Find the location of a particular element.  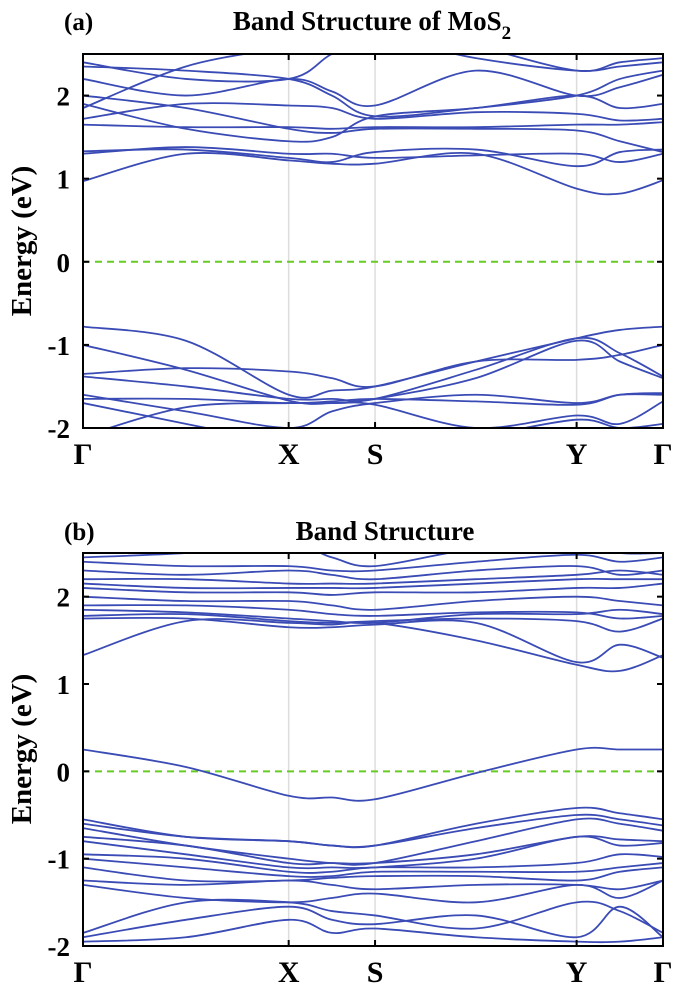

panel-label: (a) is located at coordinates (78, 22).